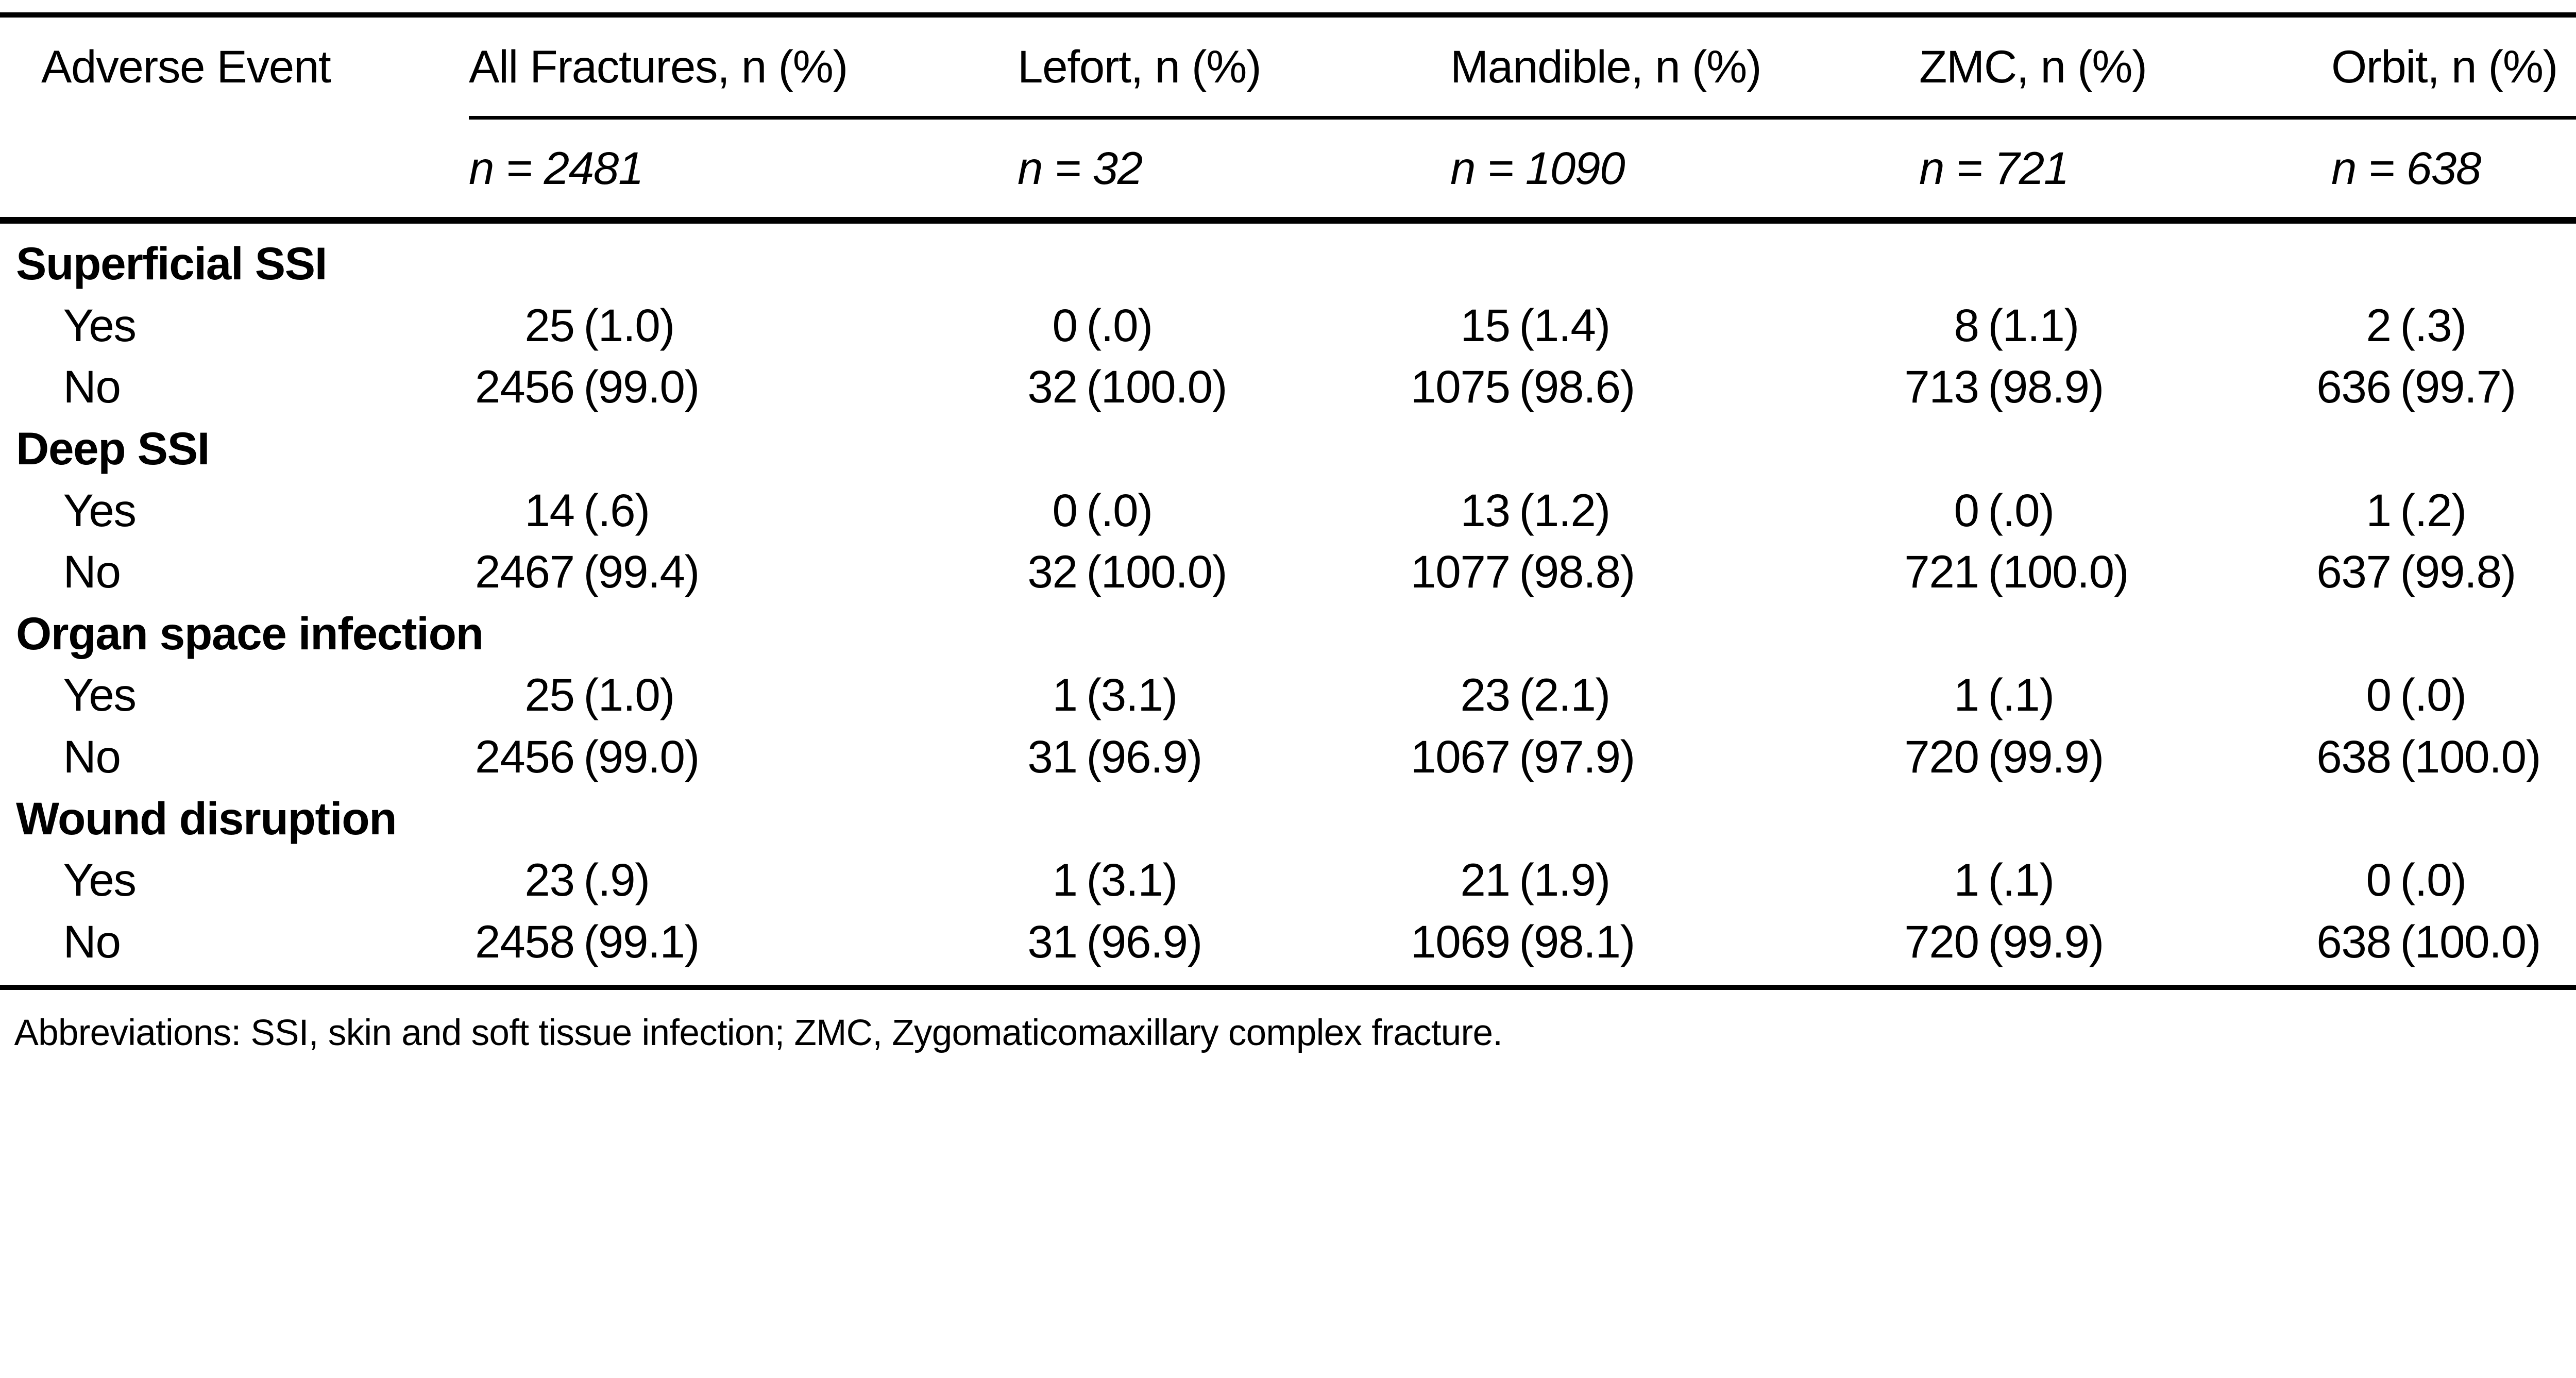  What do you see at coordinates (1485, 695) in the screenshot?
I see `count-value: 23` at bounding box center [1485, 695].